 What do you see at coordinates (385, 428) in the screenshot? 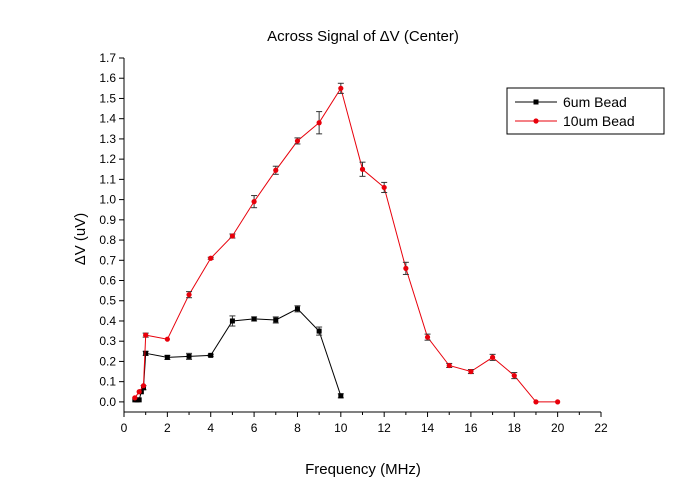
I see `x-tick-label: 12` at bounding box center [385, 428].